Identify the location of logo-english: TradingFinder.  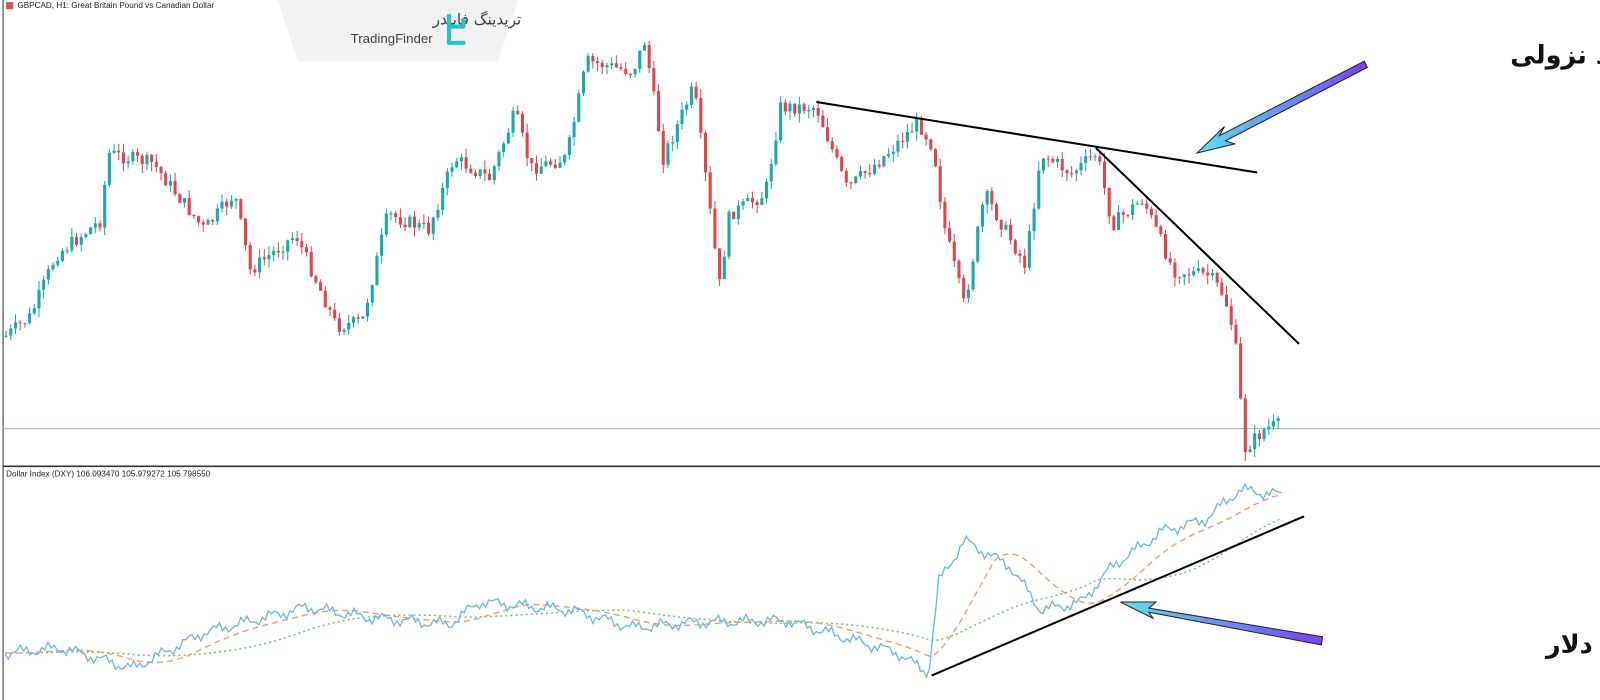
(392, 38).